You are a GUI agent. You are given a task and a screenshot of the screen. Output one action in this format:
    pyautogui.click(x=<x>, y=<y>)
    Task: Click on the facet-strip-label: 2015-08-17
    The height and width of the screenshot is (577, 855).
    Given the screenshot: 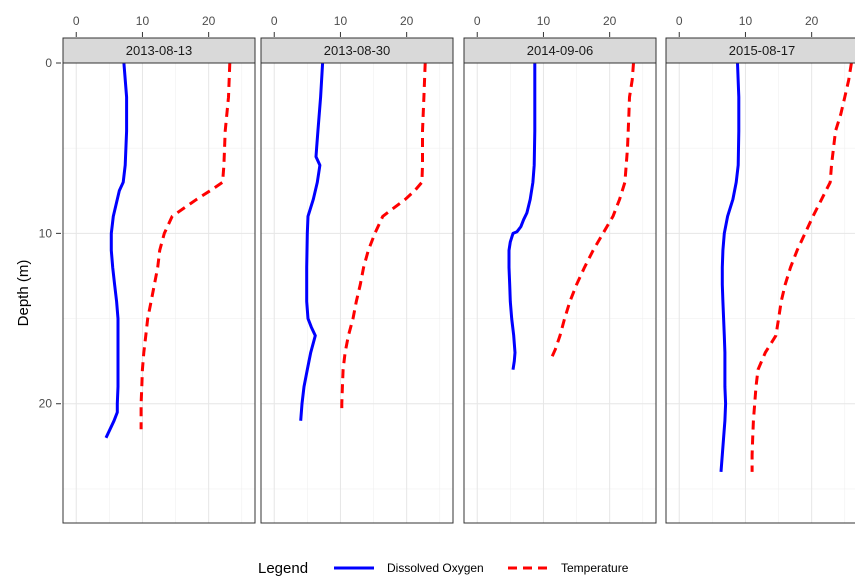 What is the action you would take?
    pyautogui.click(x=762, y=50)
    